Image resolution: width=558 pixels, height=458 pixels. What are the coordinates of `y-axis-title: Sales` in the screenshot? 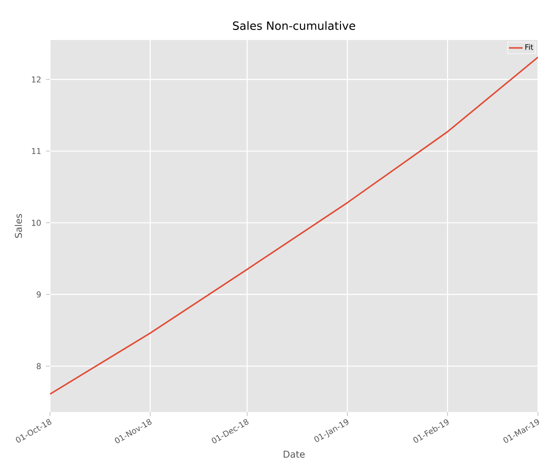 It's located at (18, 226).